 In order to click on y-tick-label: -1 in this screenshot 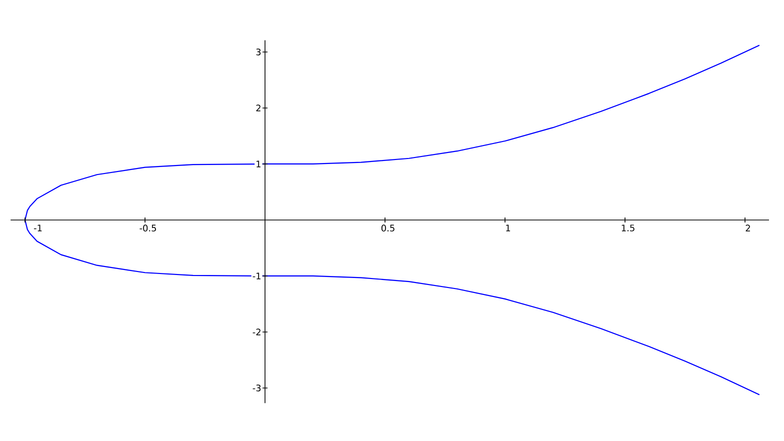, I will do `click(256, 276)`.